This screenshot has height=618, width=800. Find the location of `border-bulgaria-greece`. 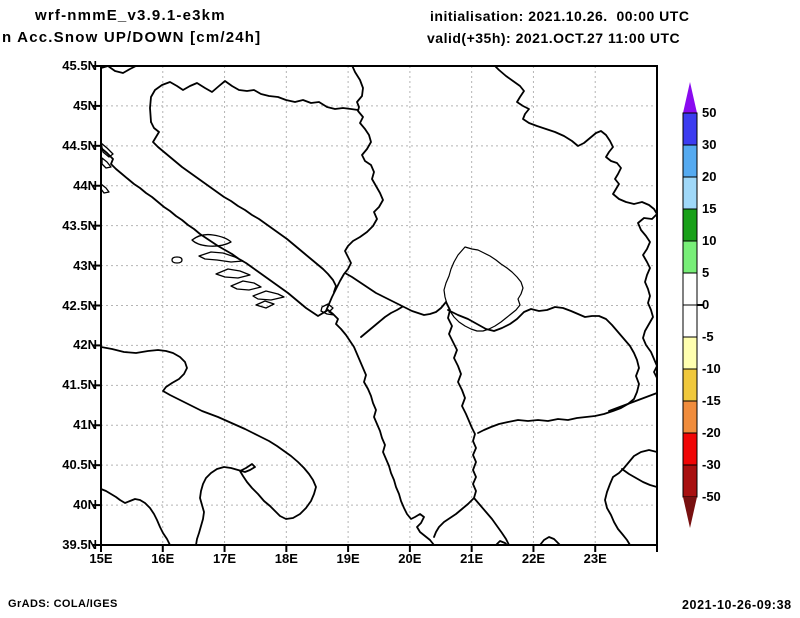

border-bulgaria-greece is located at coordinates (632, 402).